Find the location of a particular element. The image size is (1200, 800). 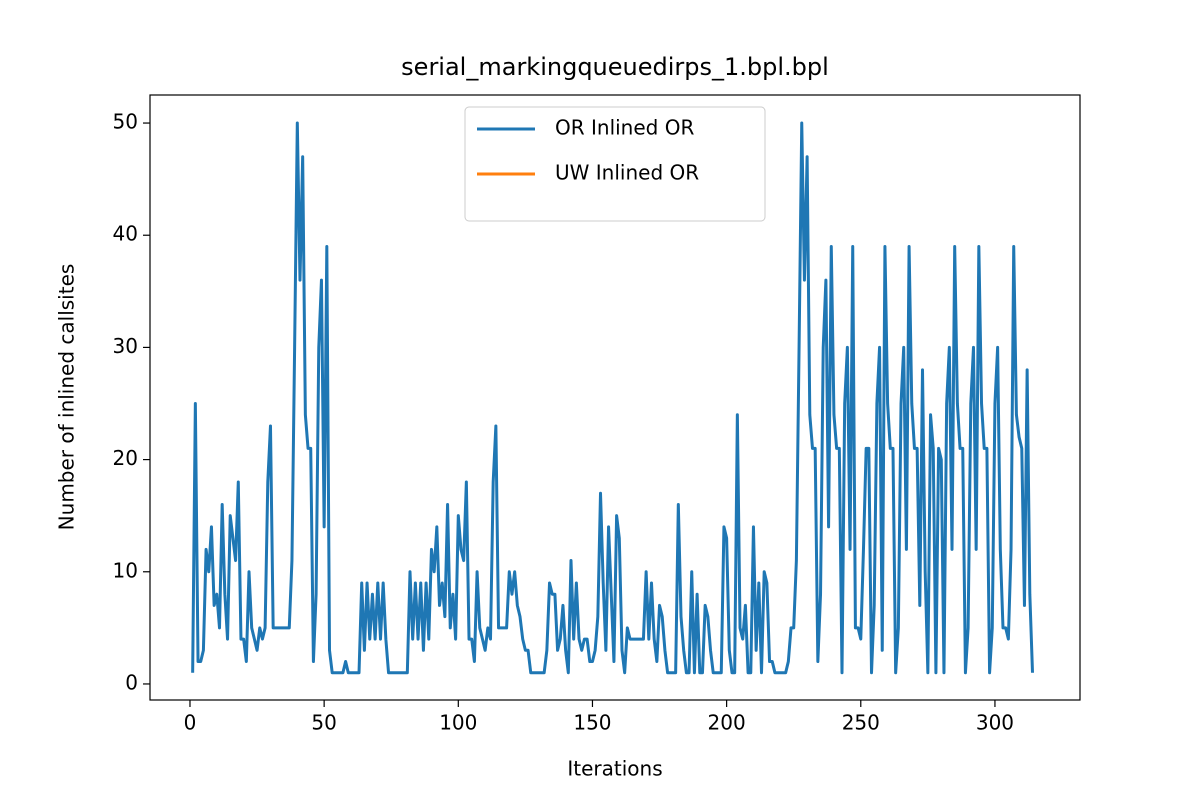

y-tick-label: 50 is located at coordinates (125, 122).